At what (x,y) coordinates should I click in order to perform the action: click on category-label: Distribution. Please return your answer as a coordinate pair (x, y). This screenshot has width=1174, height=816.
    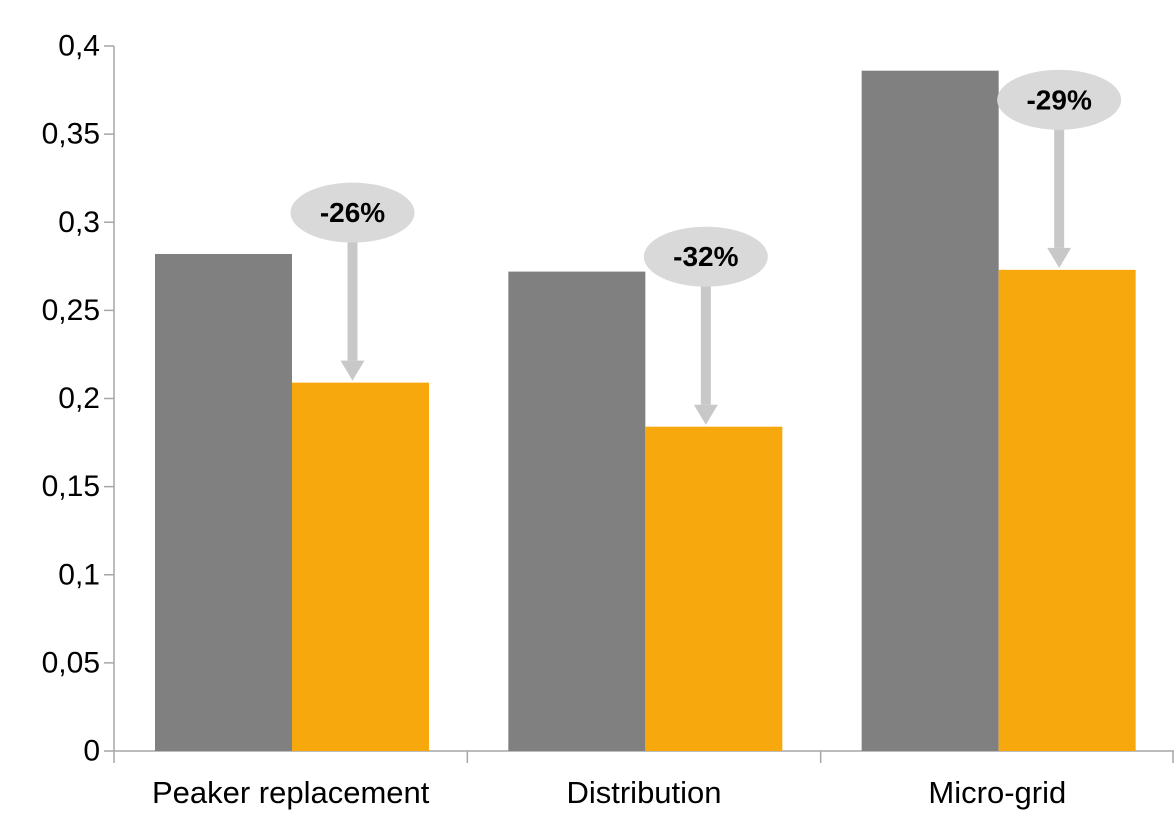
    Looking at the image, I should click on (643, 792).